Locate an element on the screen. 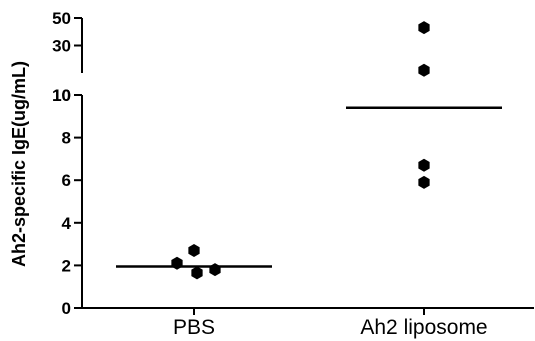 Image resolution: width=535 pixels, height=341 pixels. x-tick-label: PBS is located at coordinates (194, 327).